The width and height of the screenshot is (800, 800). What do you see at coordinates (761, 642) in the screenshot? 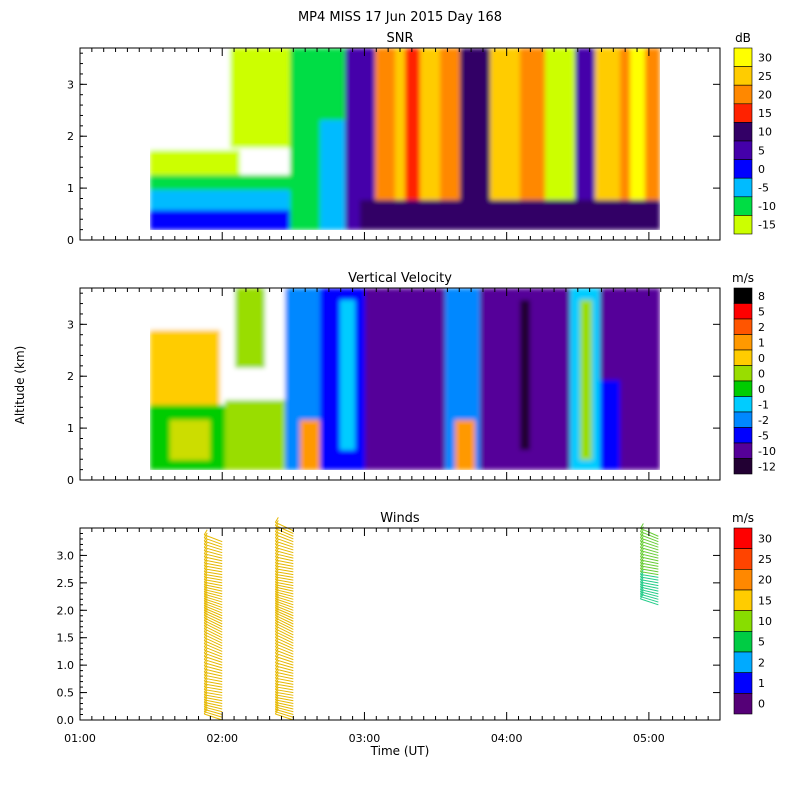
I see `colorbar-label: 5` at bounding box center [761, 642].